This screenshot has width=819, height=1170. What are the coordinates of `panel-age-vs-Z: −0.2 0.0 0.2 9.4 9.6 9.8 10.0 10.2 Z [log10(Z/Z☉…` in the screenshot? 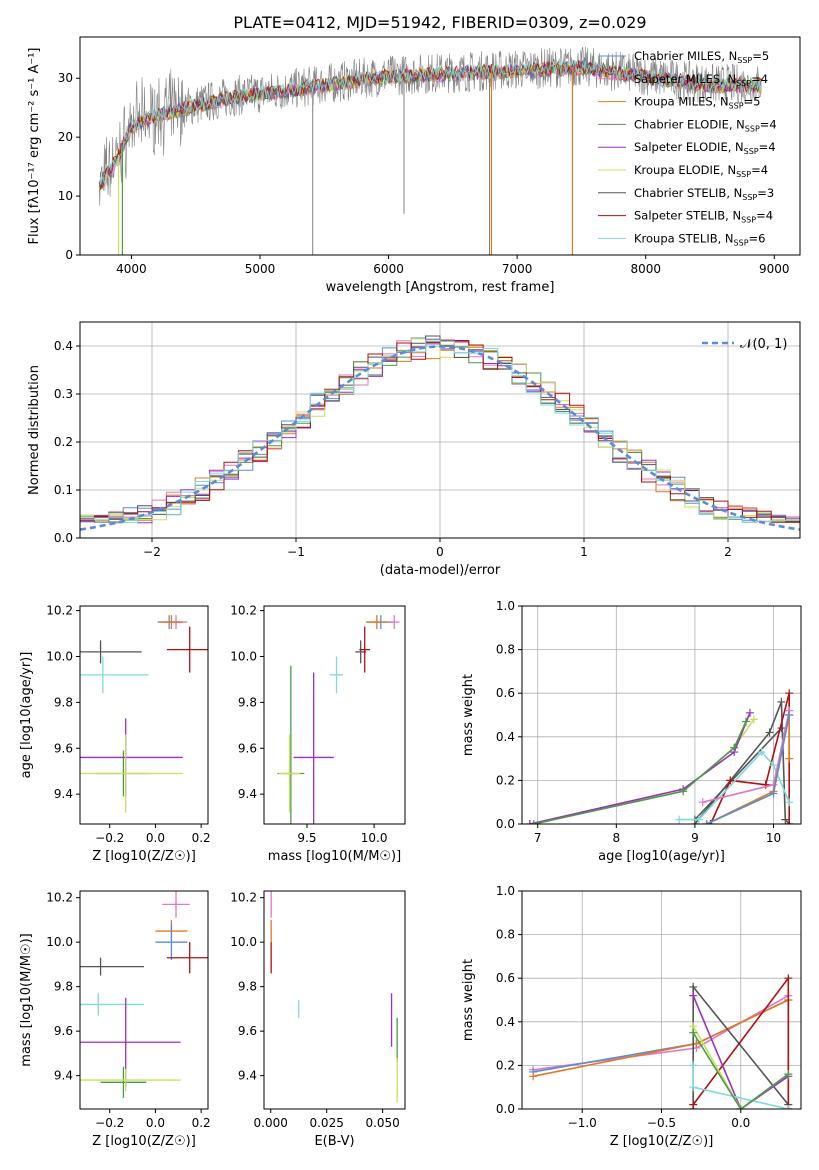 It's located at (115, 734).